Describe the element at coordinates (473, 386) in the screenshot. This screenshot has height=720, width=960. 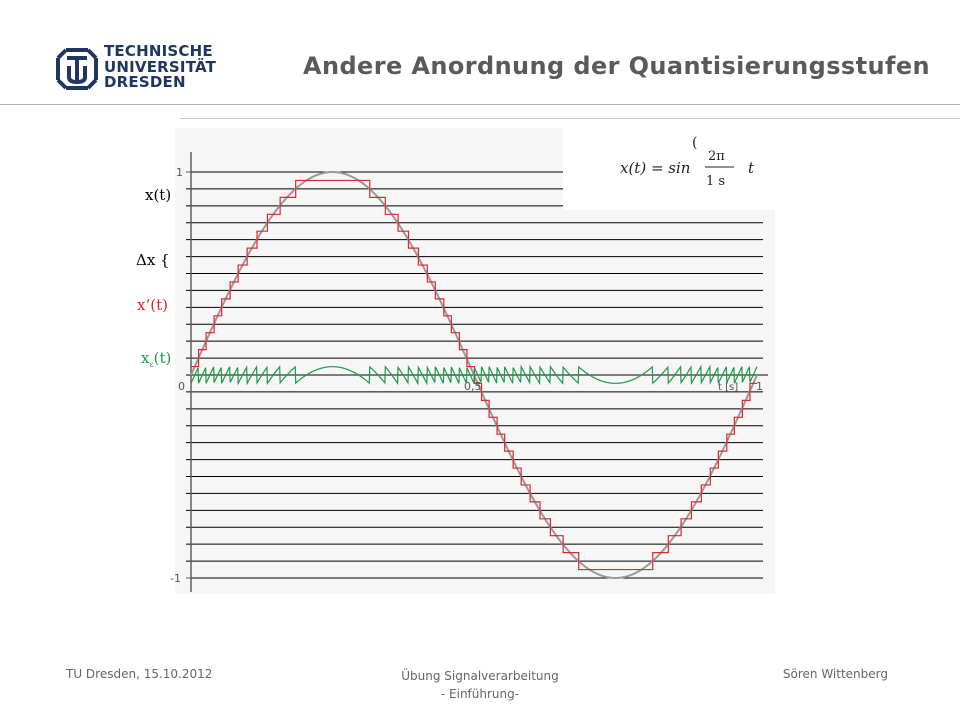
I see `tick-x-half: 0,5` at that location.